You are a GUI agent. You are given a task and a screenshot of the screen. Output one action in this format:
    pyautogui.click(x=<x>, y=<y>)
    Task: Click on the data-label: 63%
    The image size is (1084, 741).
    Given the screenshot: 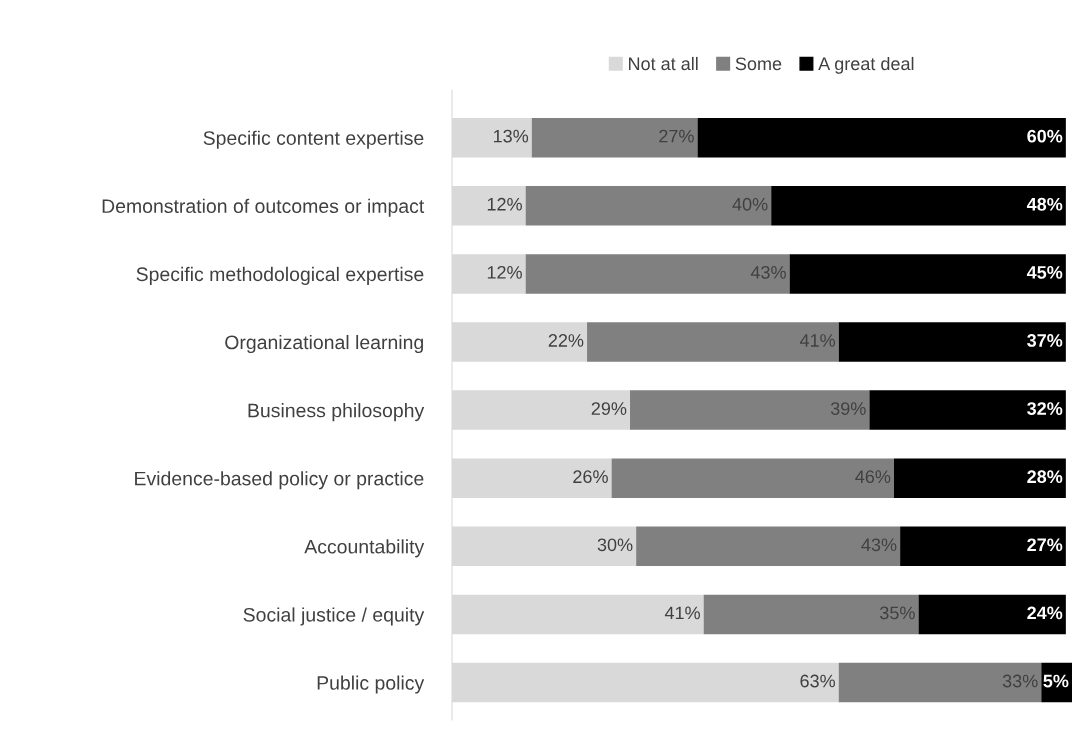 What is the action you would take?
    pyautogui.click(x=818, y=681)
    